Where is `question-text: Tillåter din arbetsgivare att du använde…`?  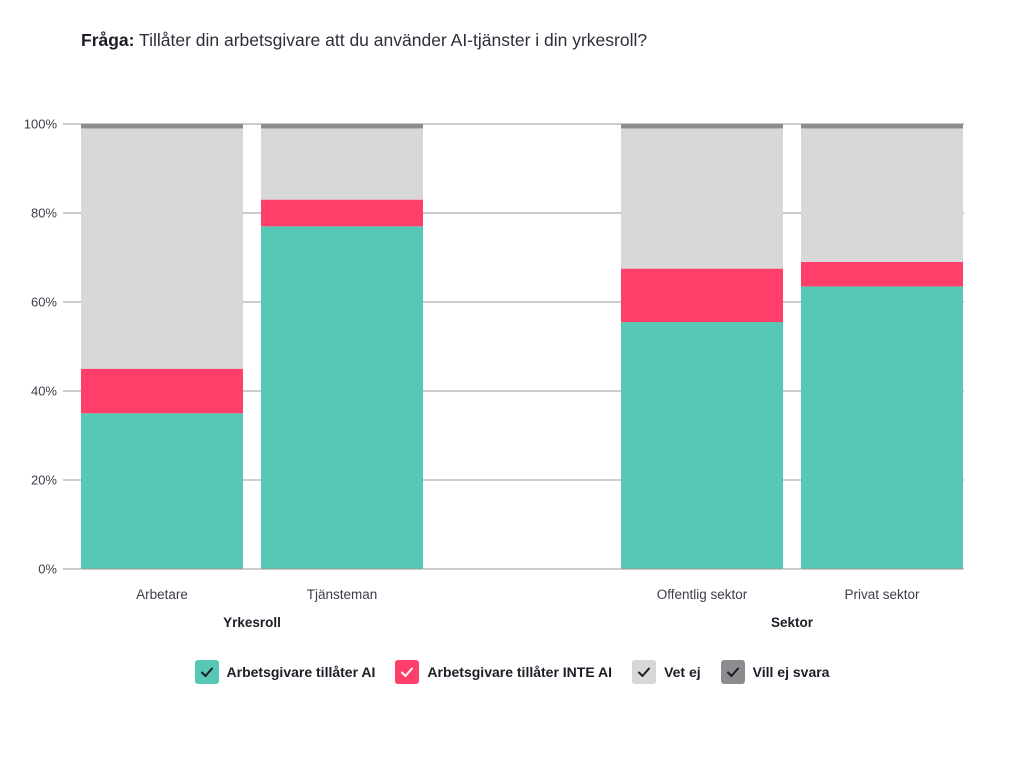 question-text: Tillåter din arbetsgivare att du använde… is located at coordinates (393, 40).